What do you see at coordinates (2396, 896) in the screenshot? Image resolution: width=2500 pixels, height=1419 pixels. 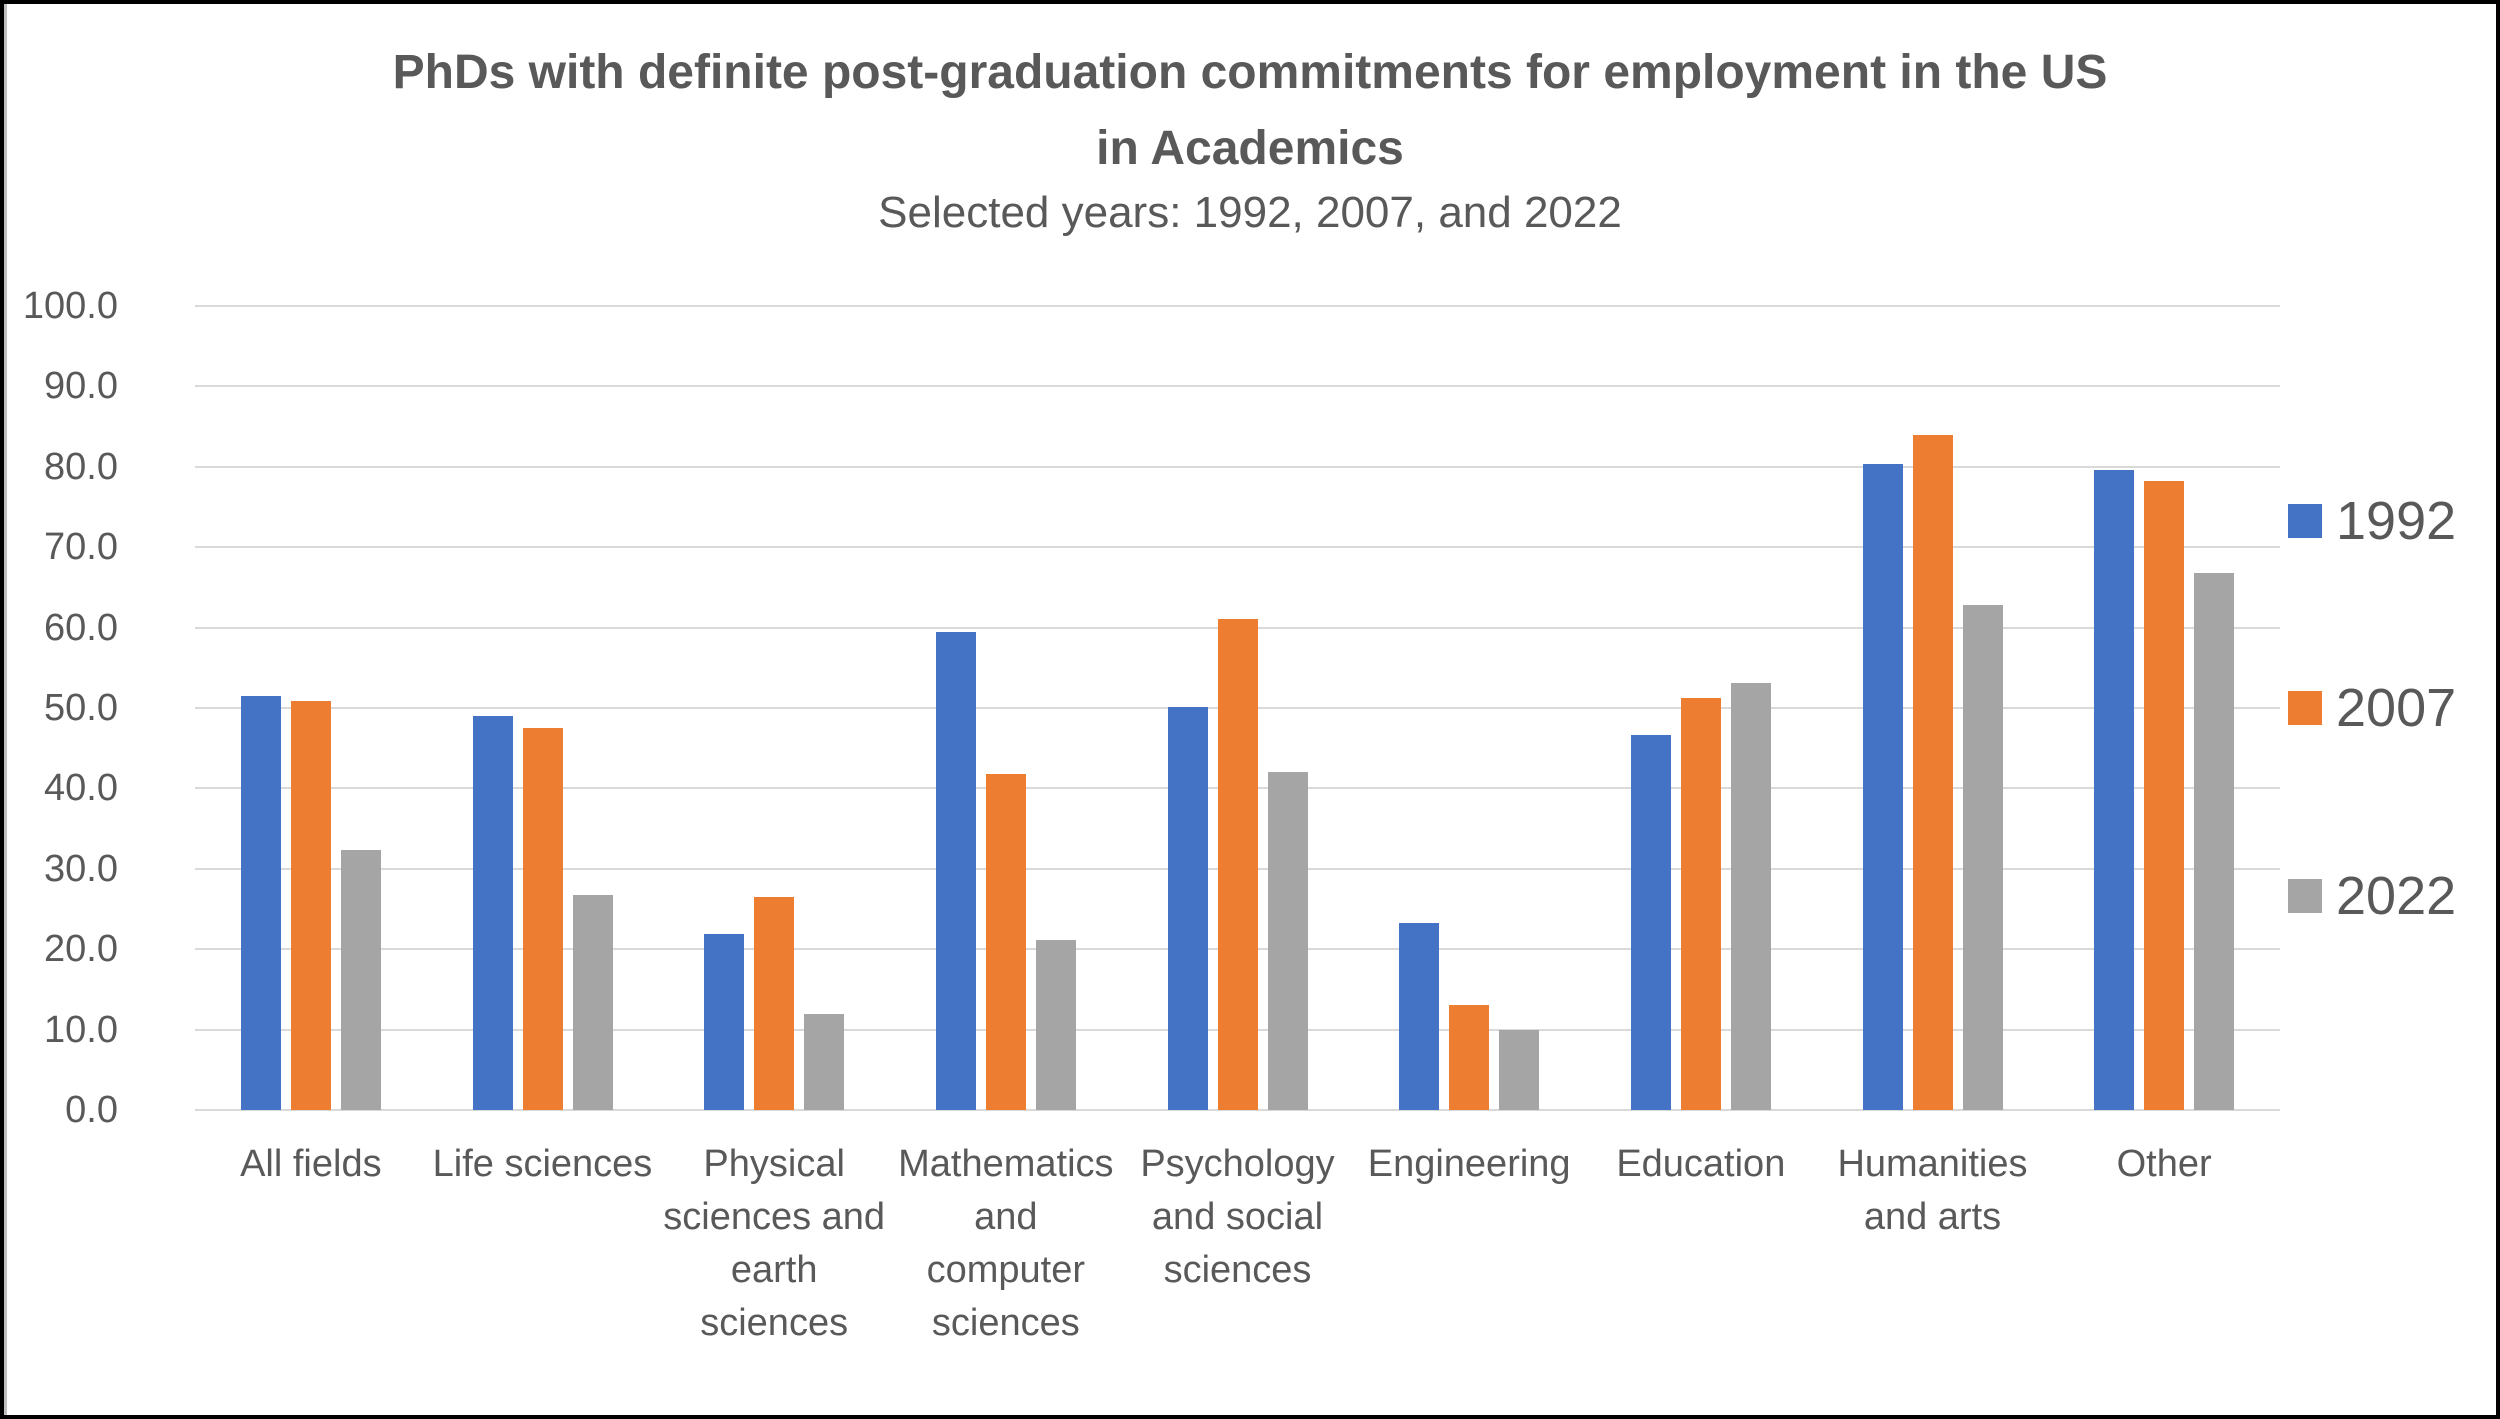 I see `legend-label: 2022` at bounding box center [2396, 896].